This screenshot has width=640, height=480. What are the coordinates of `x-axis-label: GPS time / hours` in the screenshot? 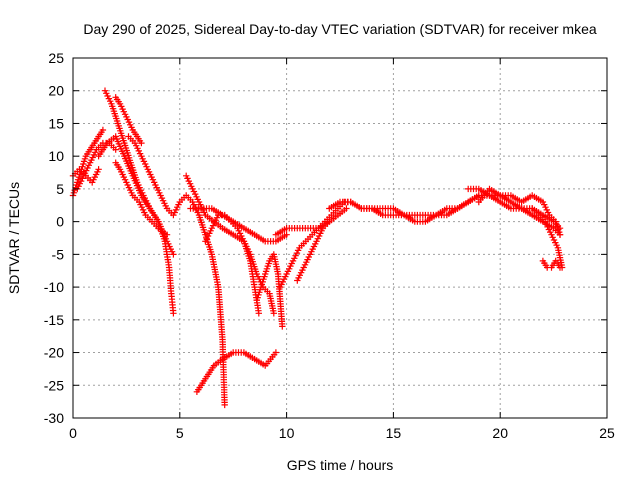 It's located at (340, 465).